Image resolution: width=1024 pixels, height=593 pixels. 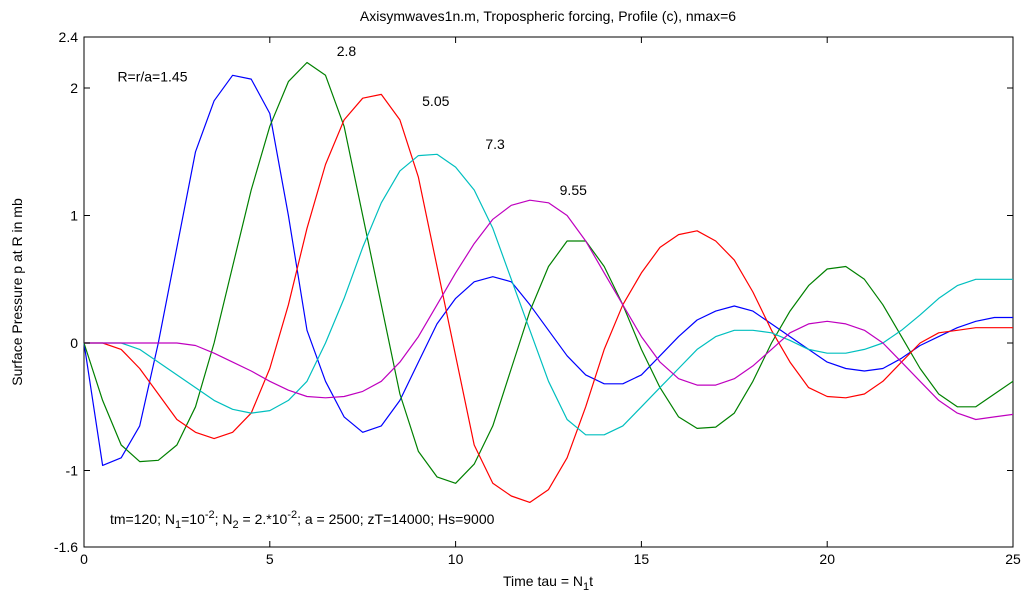 What do you see at coordinates (396, 519) in the screenshot?
I see `params-part-5: ; a = 2500; zT=14000; Hs=9000` at bounding box center [396, 519].